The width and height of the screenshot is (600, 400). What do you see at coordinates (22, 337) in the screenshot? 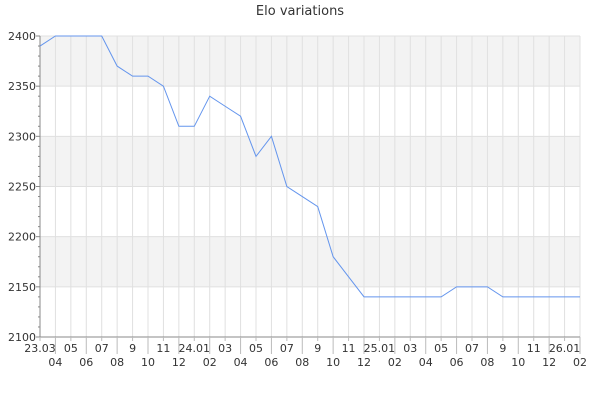
I see `y-tick-label: 2100` at bounding box center [22, 337].